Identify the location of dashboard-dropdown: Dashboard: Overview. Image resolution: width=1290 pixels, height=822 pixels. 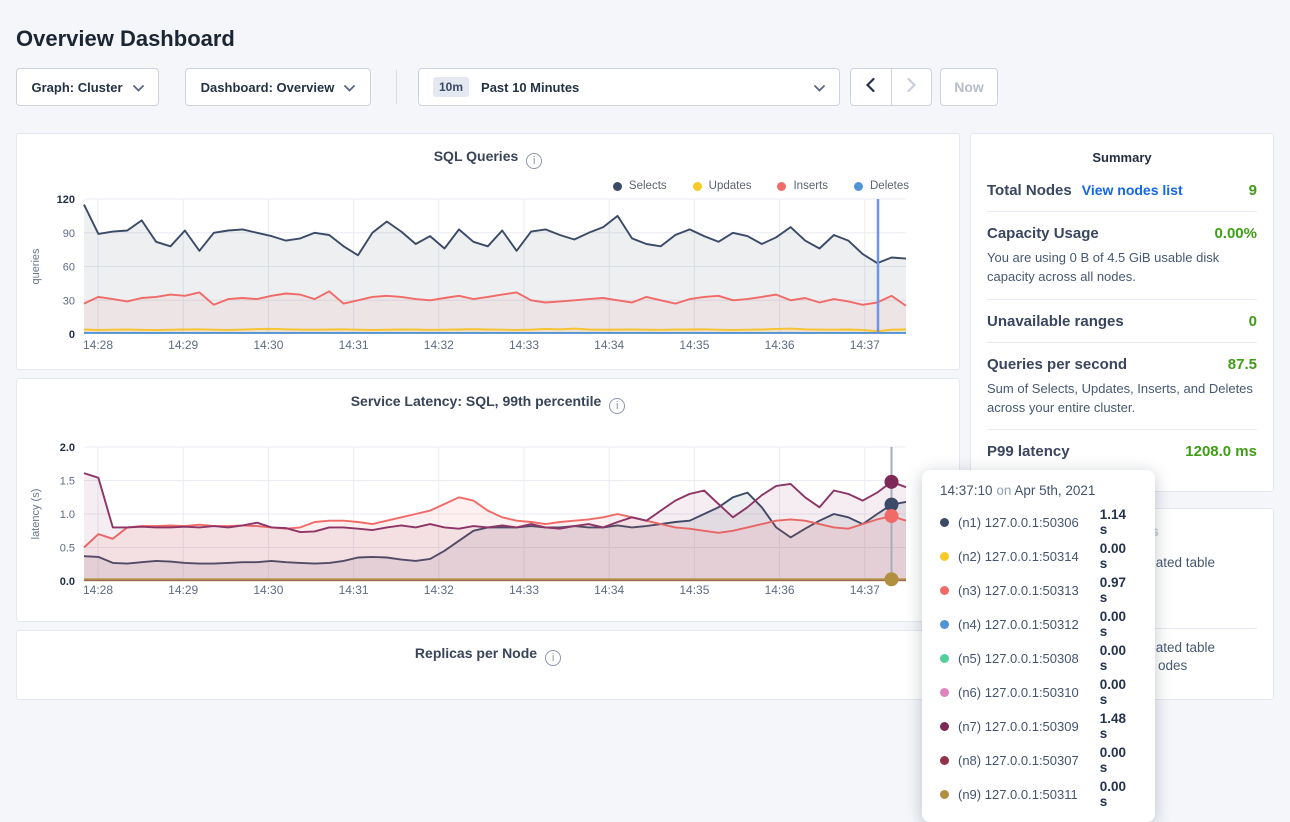
(278, 87).